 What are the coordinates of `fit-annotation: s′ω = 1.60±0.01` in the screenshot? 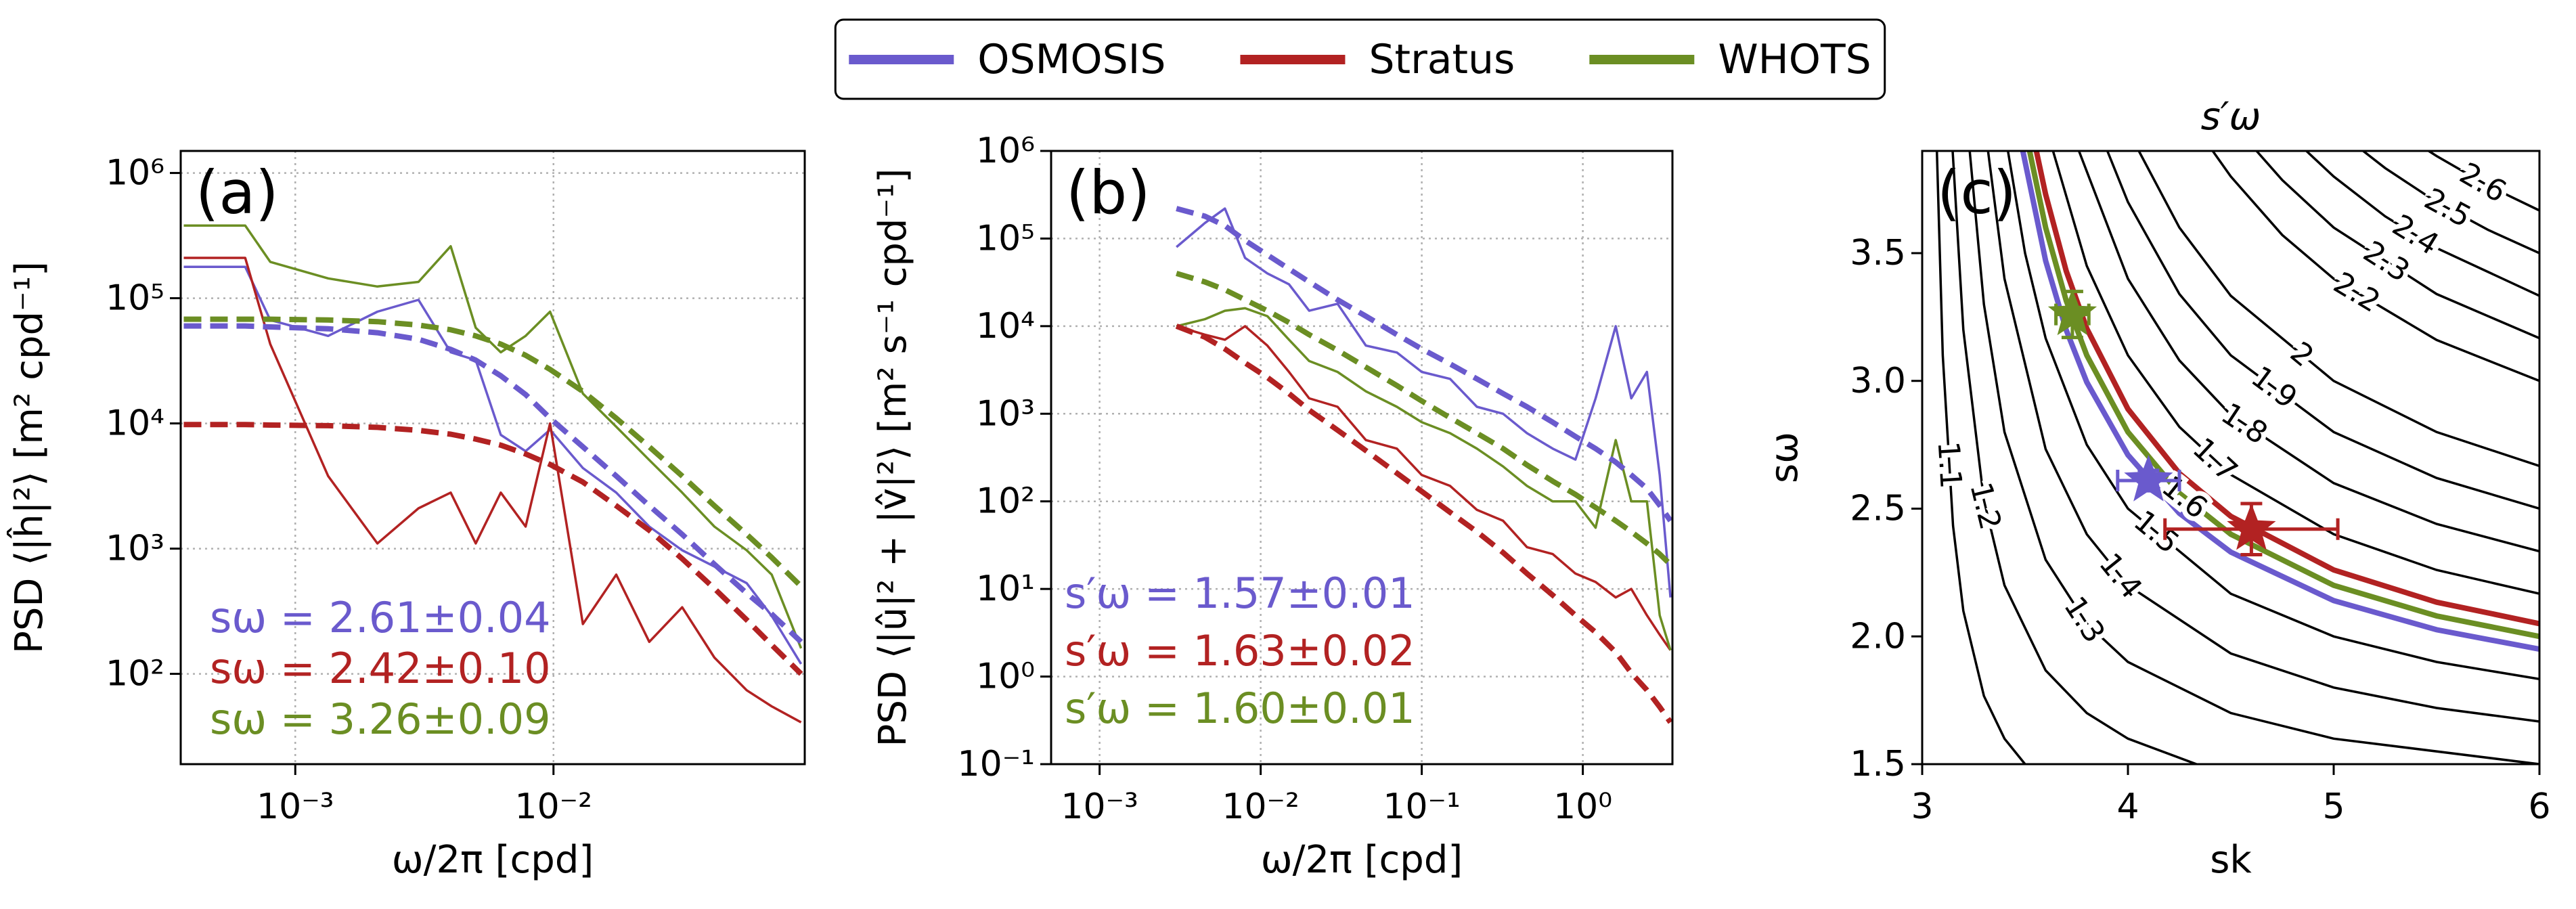 It's located at (1240, 708).